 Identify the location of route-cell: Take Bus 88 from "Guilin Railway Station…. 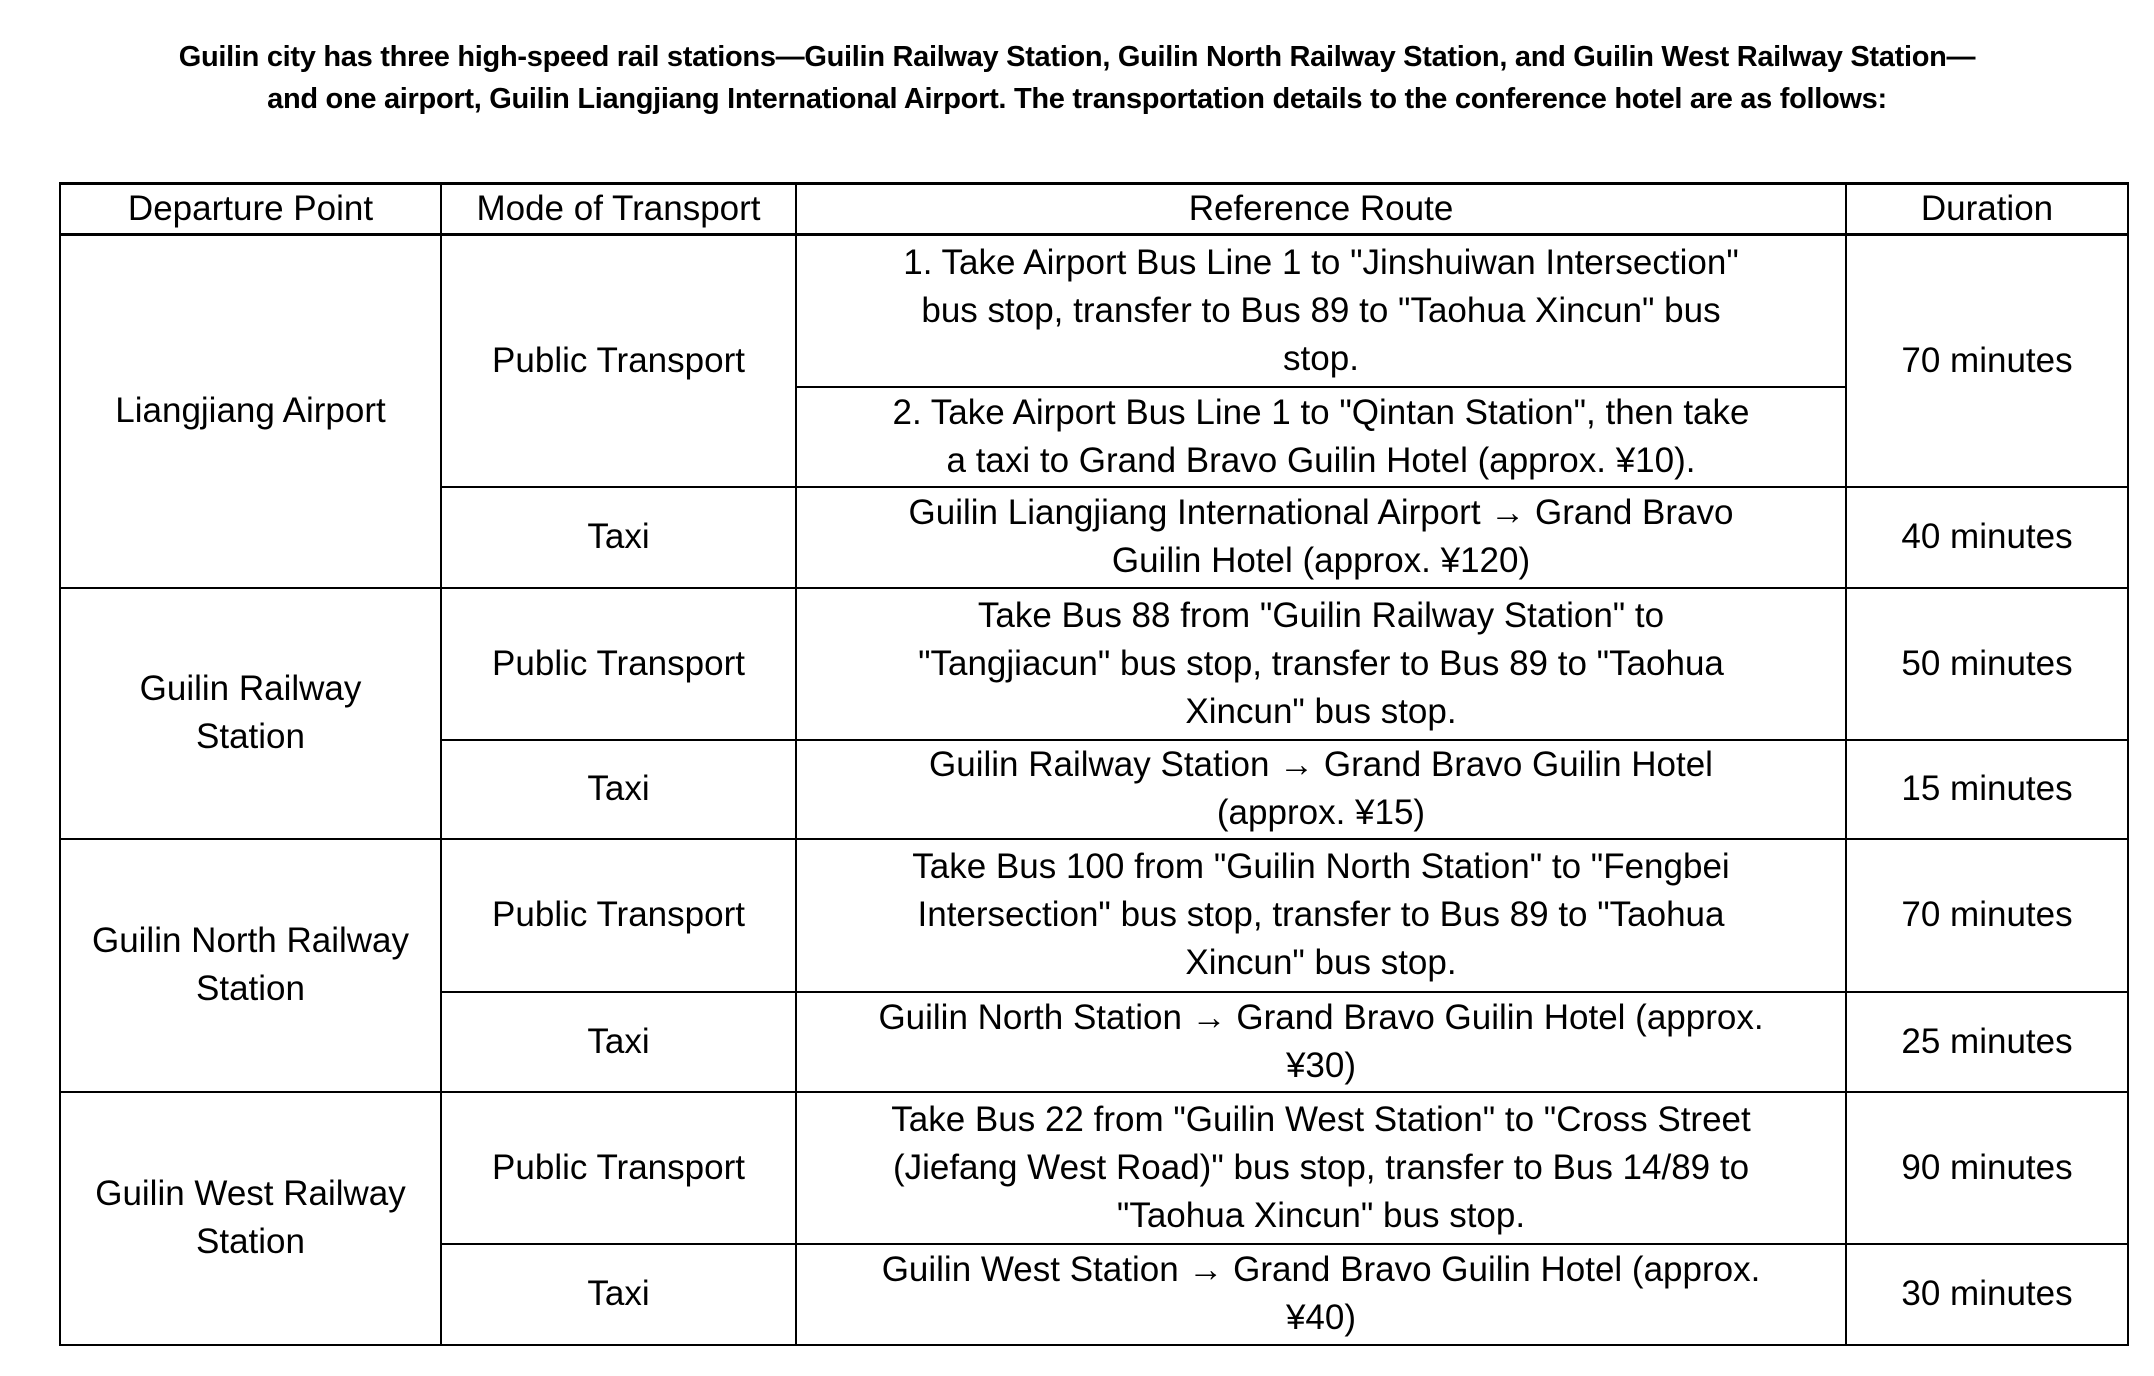
(1321, 663).